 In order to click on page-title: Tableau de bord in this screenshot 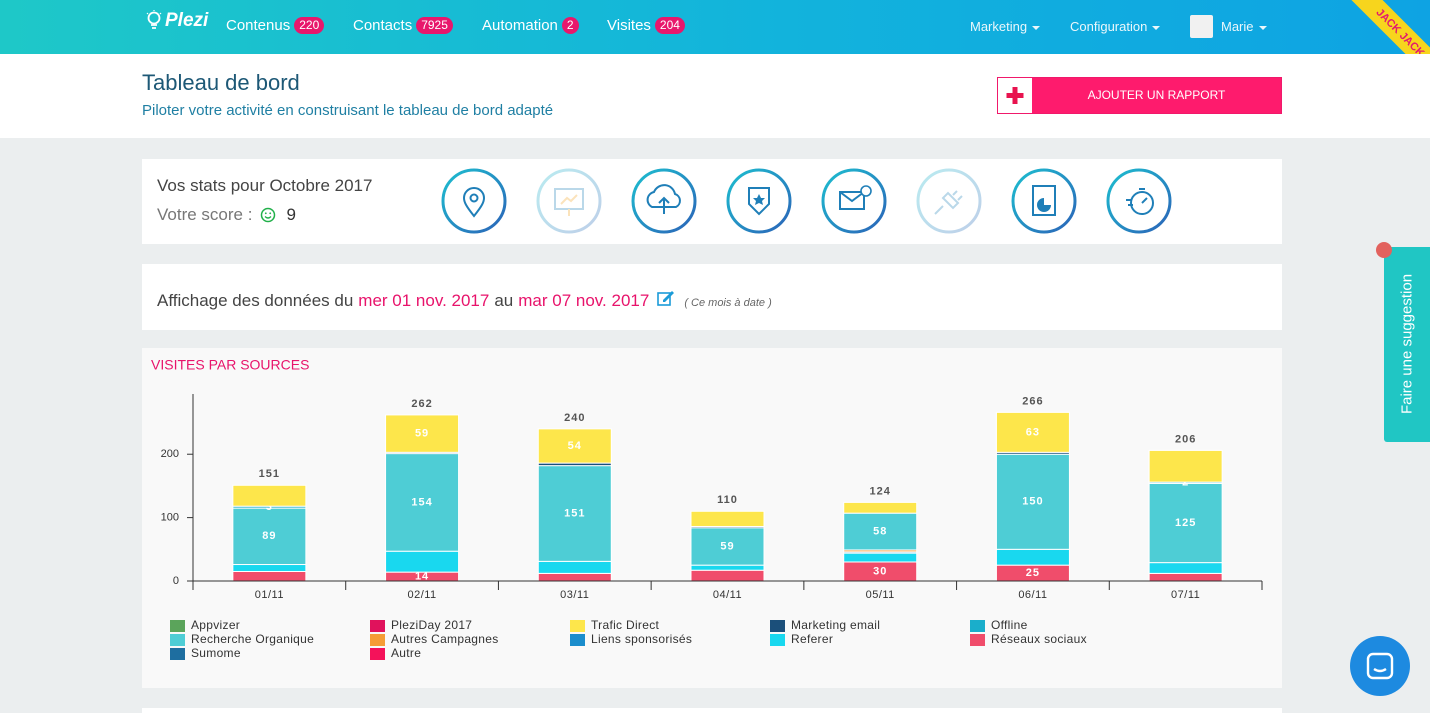, I will do `click(221, 82)`.